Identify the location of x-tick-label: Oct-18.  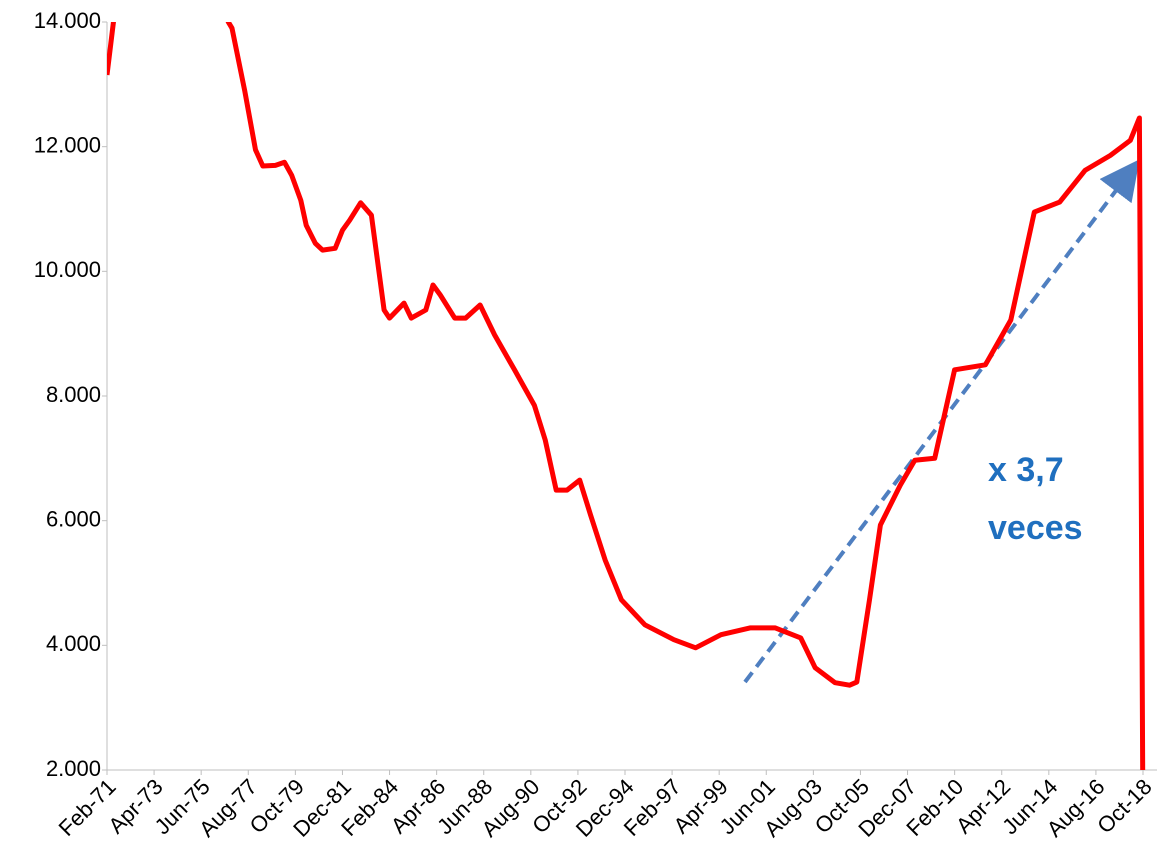
(1124, 806).